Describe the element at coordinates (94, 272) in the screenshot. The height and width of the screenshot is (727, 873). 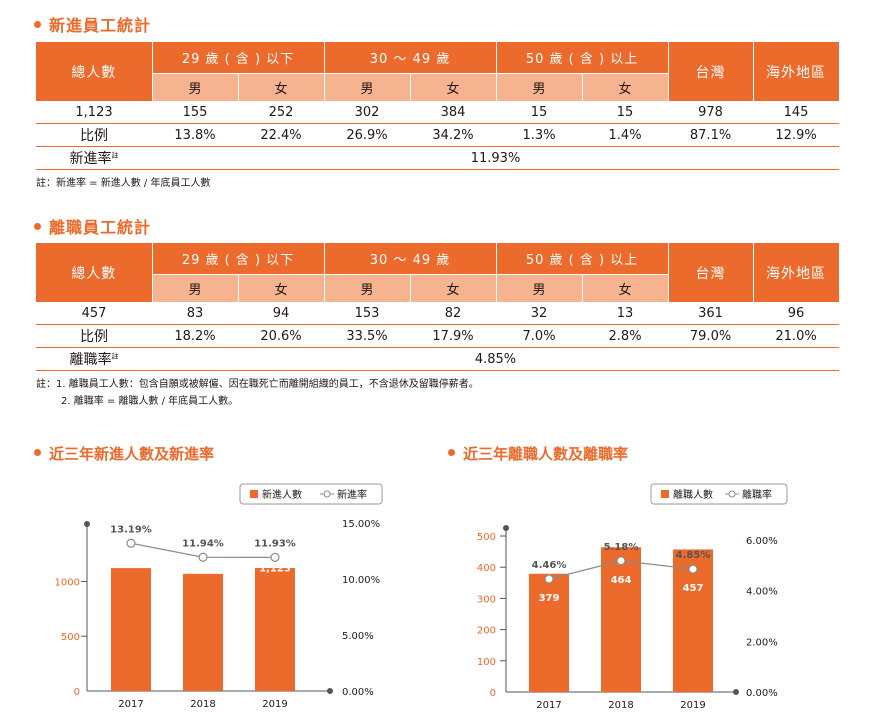
I see `header-total: 總人數` at that location.